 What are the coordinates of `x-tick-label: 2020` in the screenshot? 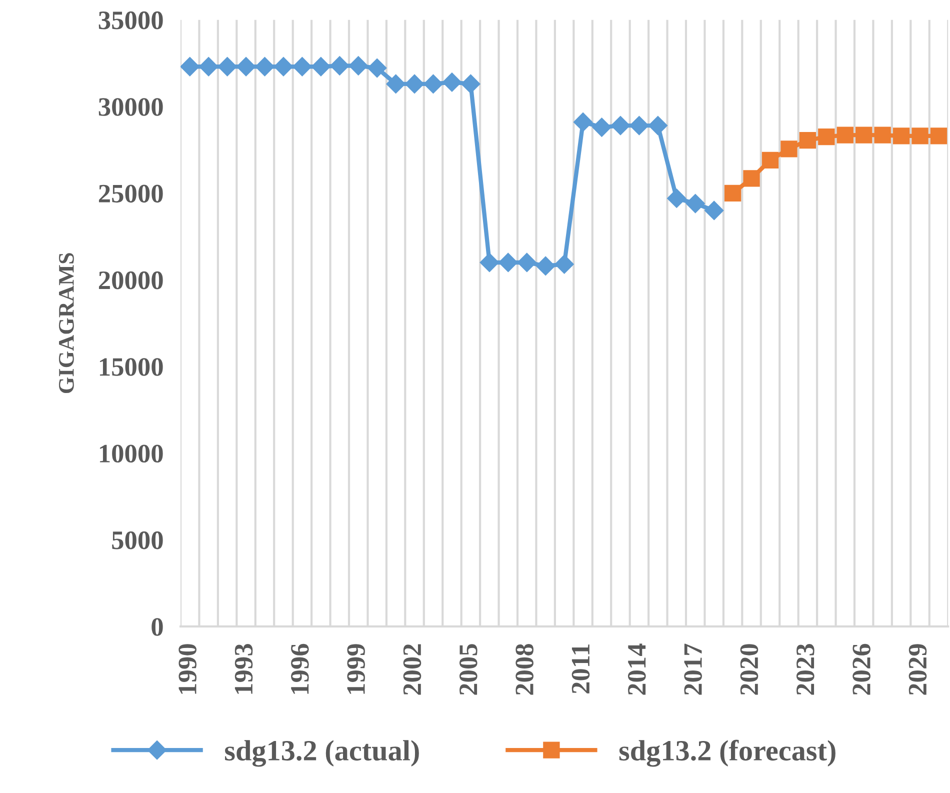 It's located at (749, 669).